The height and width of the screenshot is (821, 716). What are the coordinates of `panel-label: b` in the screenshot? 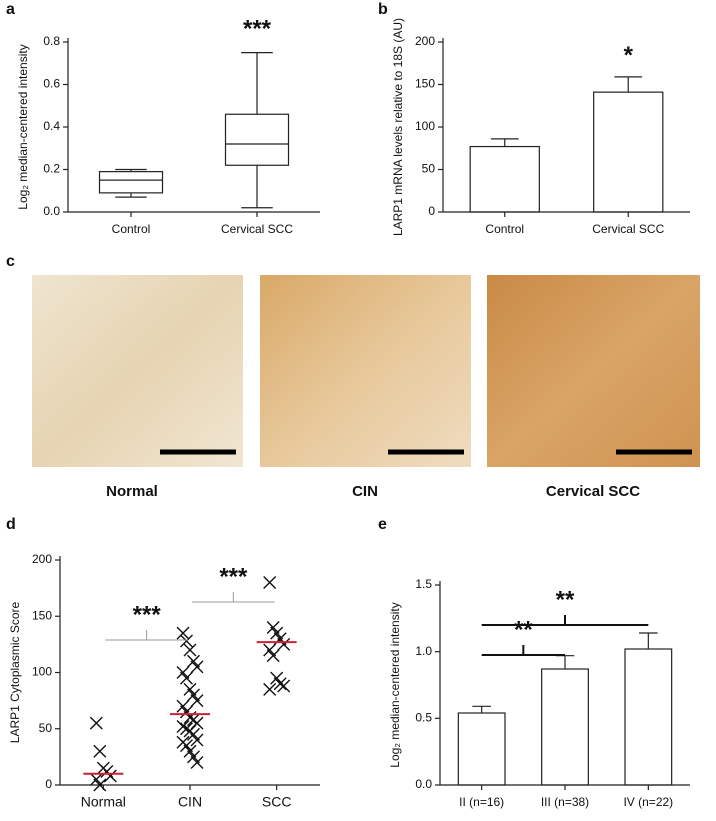 It's located at (383, 9).